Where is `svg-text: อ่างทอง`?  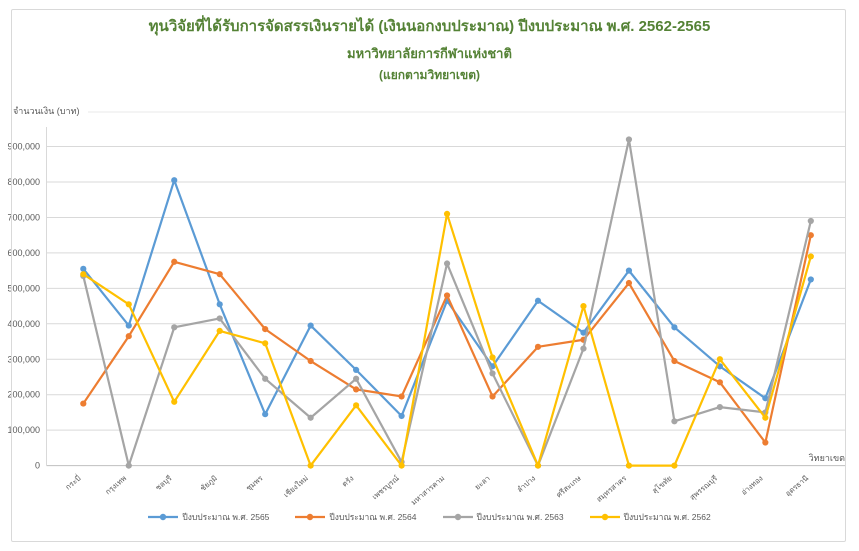 svg-text: อ่างทอง is located at coordinates (752, 484).